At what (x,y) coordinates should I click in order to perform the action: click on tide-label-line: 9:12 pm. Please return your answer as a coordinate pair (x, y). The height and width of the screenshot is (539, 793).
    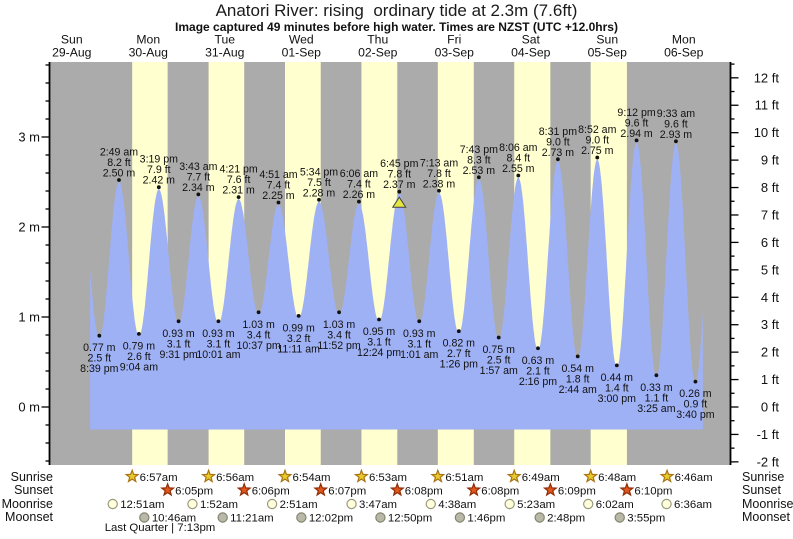
    Looking at the image, I should click on (636, 113).